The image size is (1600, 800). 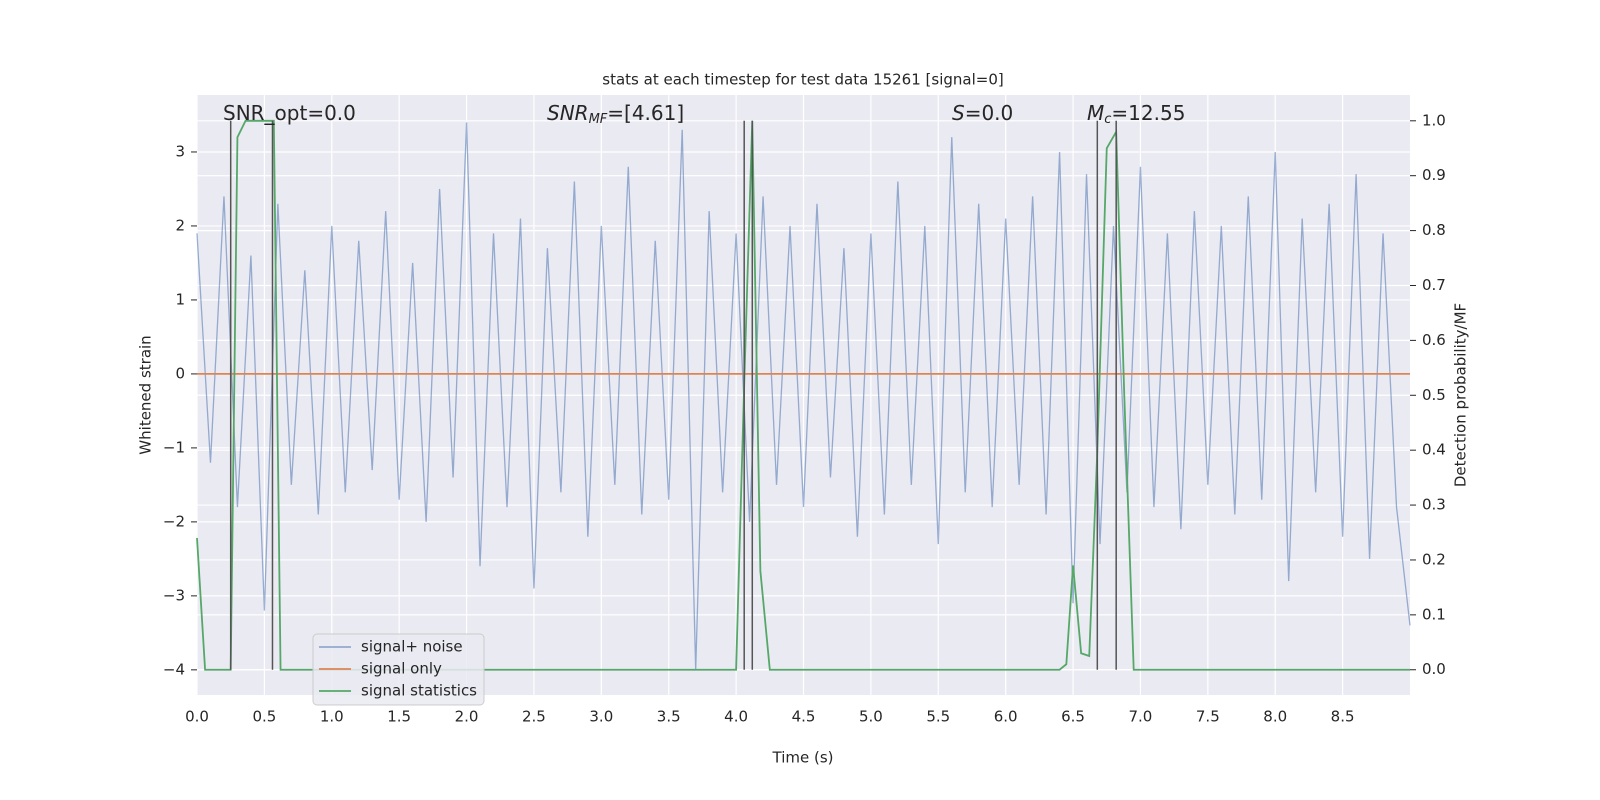 I want to click on x-tick-label: 4.0, so click(x=736, y=717).